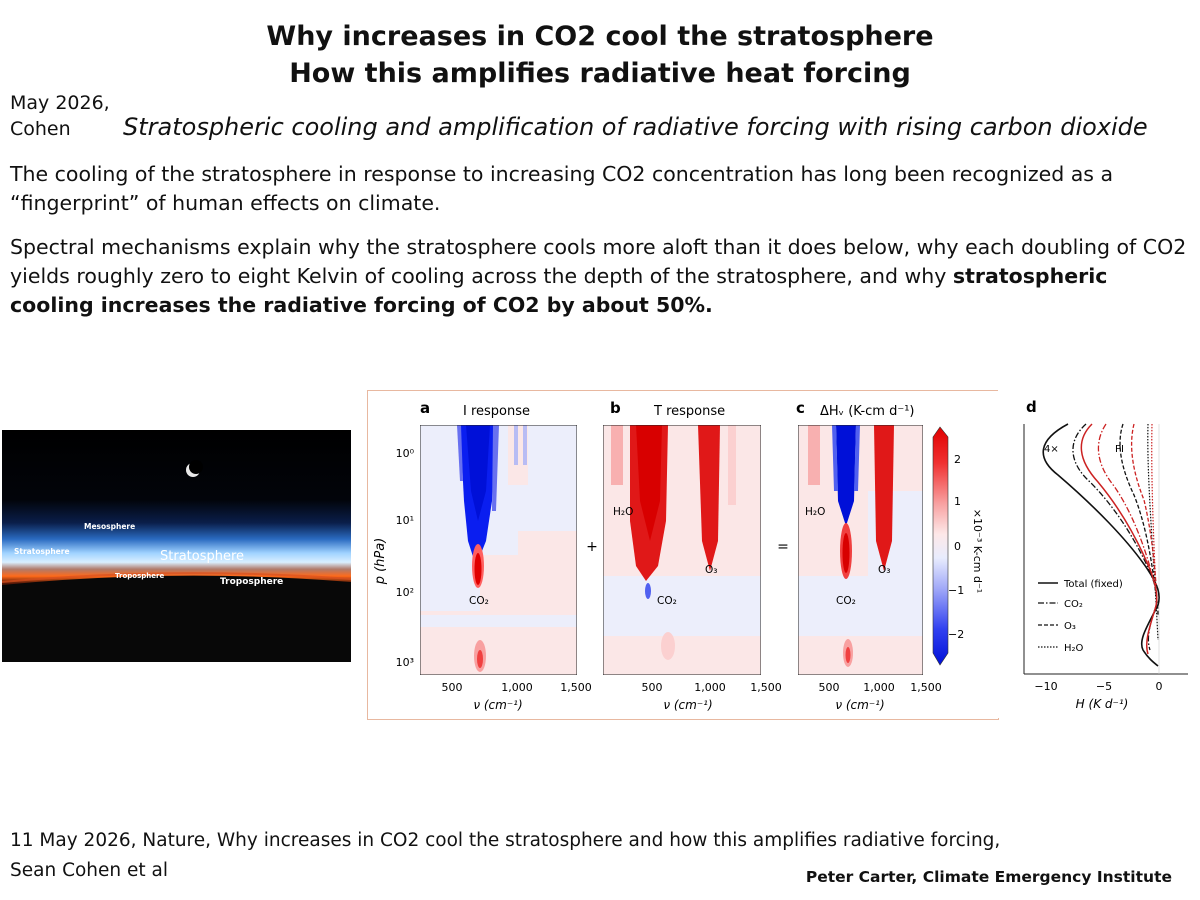 The width and height of the screenshot is (1200, 900). Describe the element at coordinates (1070, 626) in the screenshot. I see `legend-o3: O₃` at that location.